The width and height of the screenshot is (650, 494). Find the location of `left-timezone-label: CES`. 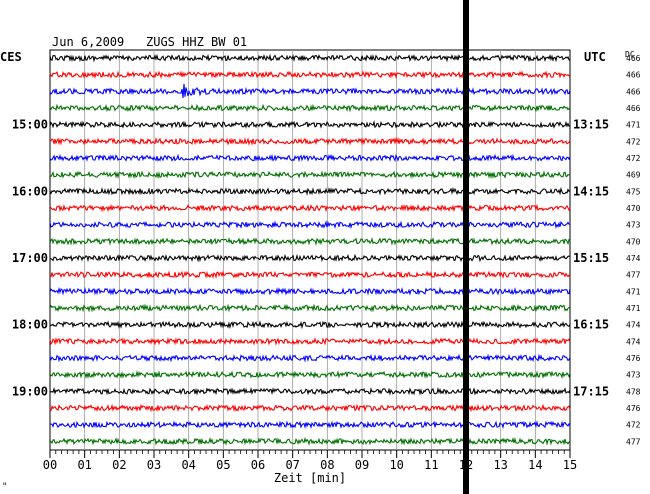

left-timezone-label: CES is located at coordinates (11, 57).